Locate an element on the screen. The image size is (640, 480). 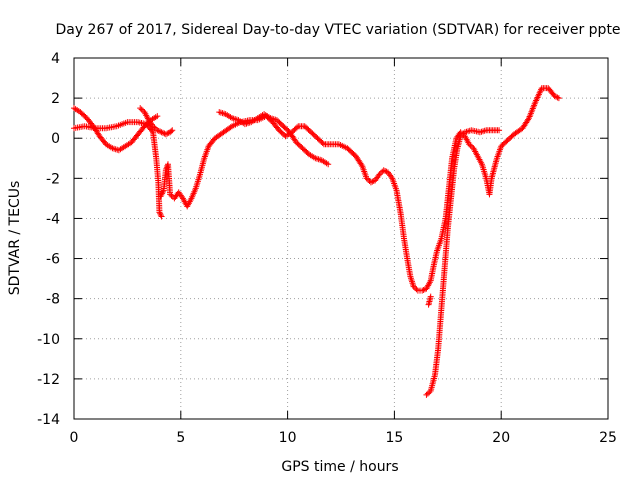
y-tick-label: 4 is located at coordinates (55, 59).